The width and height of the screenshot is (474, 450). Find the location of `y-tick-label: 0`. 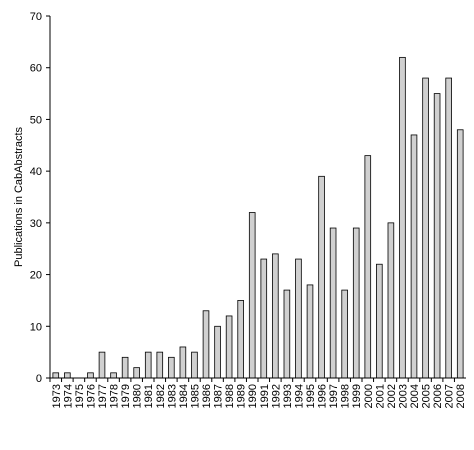

y-tick-label: 0 is located at coordinates (39, 379).